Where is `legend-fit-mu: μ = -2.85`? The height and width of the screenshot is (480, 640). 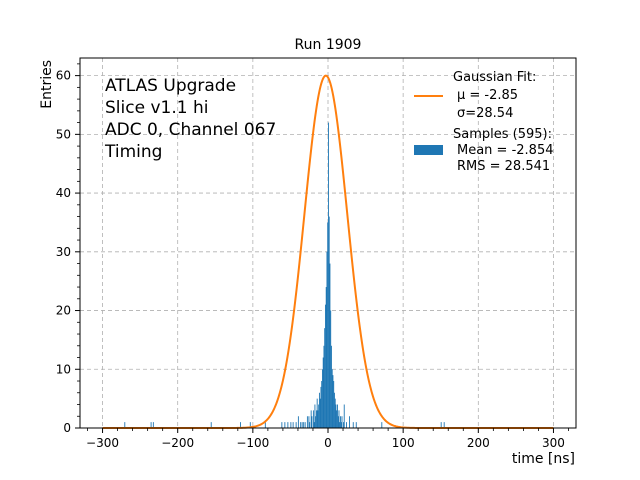 legend-fit-mu: μ = -2.85 is located at coordinates (487, 95).